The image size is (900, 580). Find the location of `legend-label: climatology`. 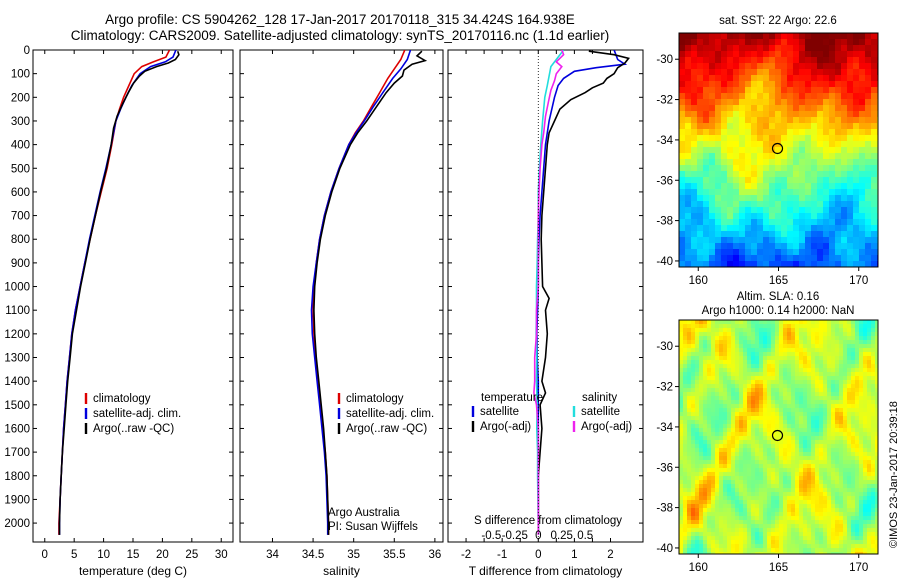

legend-label: climatology is located at coordinates (375, 399).